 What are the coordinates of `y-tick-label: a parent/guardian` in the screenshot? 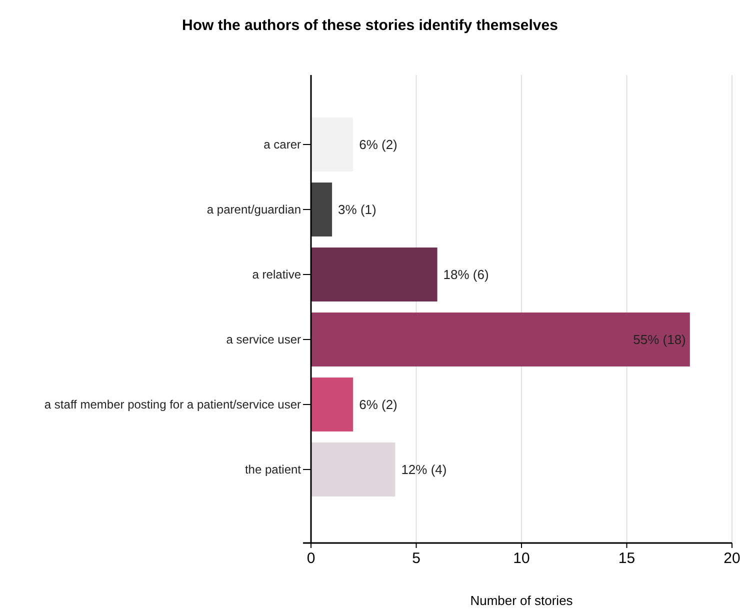 It's located at (253, 209).